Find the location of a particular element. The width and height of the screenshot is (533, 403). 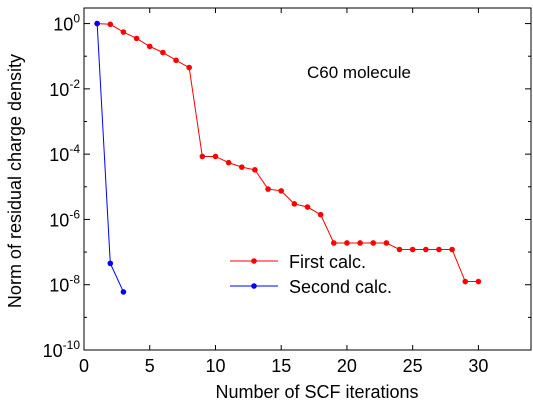

x-tick-label: 25 is located at coordinates (413, 366).